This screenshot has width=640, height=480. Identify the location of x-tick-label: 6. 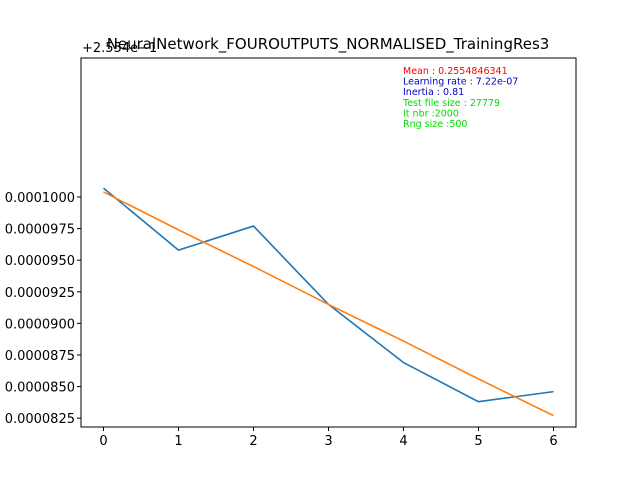
(553, 441).